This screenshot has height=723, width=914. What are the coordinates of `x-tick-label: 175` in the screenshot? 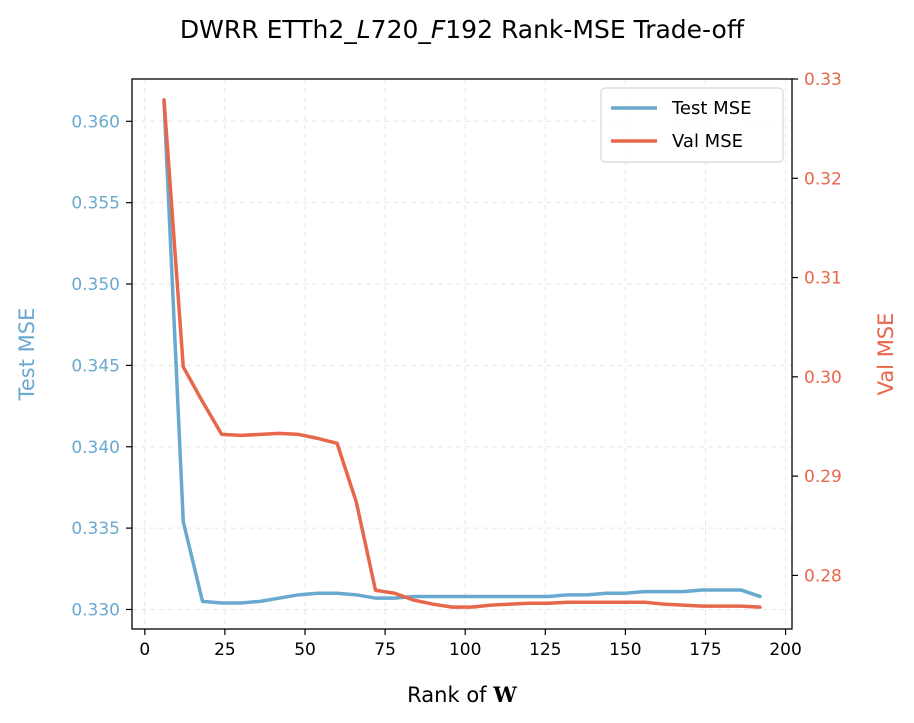 It's located at (705, 650).